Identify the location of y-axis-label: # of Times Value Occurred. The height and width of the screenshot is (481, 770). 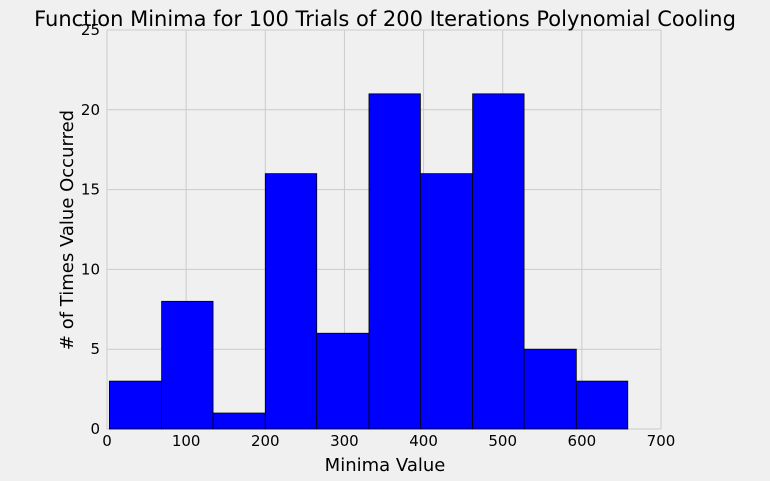
(67, 230).